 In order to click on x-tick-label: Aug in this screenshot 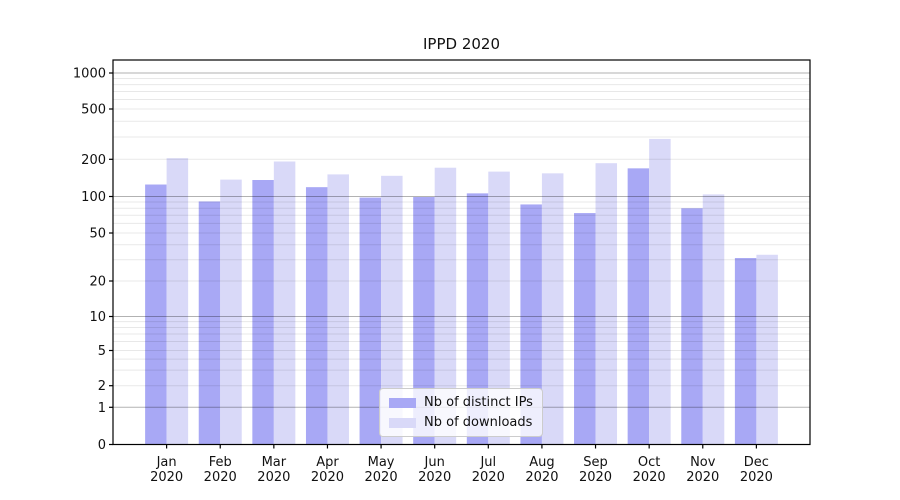, I will do `click(541, 462)`.